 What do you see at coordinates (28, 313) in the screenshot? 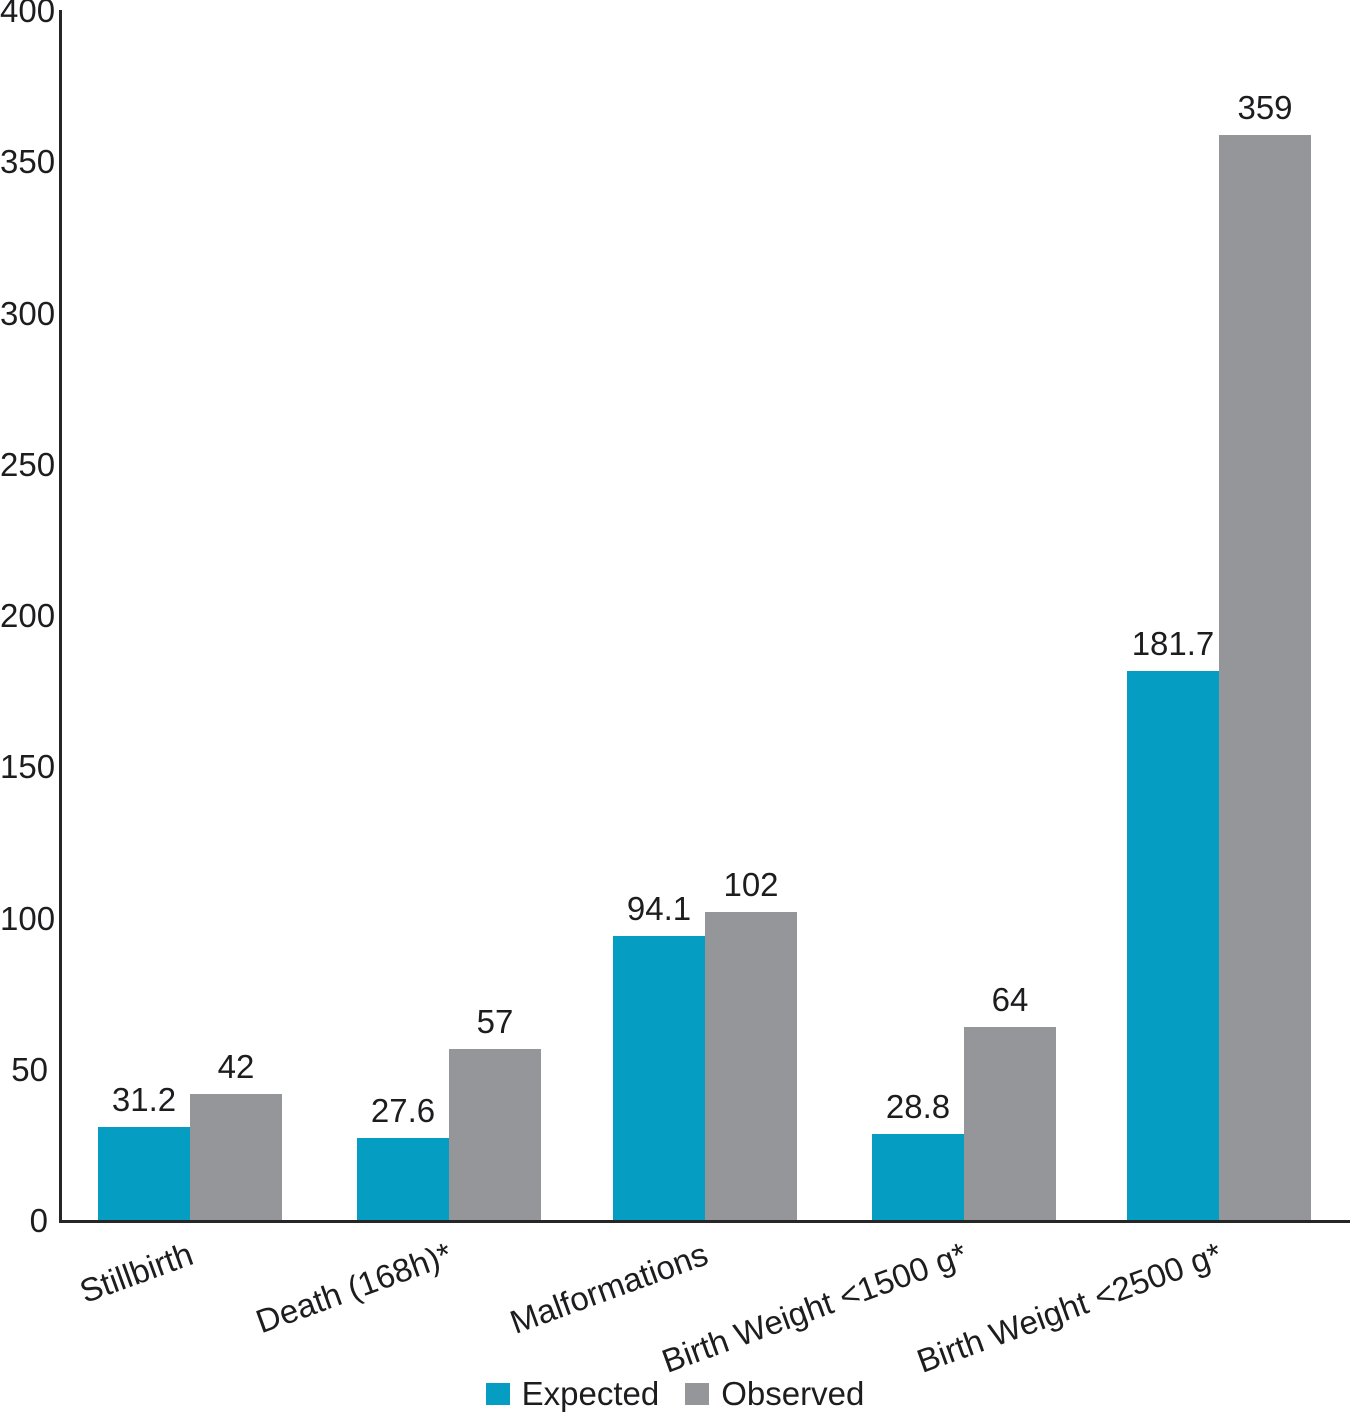
I see `y-tick-label-300: 300` at bounding box center [28, 313].